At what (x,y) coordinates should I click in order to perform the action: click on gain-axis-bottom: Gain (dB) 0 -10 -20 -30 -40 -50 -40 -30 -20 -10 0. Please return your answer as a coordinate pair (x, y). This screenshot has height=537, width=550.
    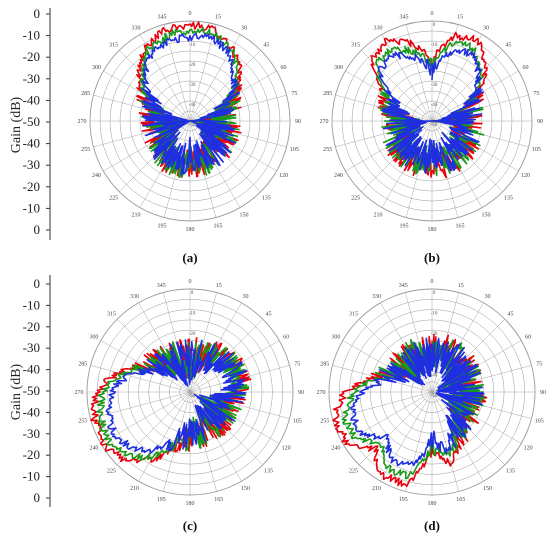
    Looking at the image, I should click on (30, 391).